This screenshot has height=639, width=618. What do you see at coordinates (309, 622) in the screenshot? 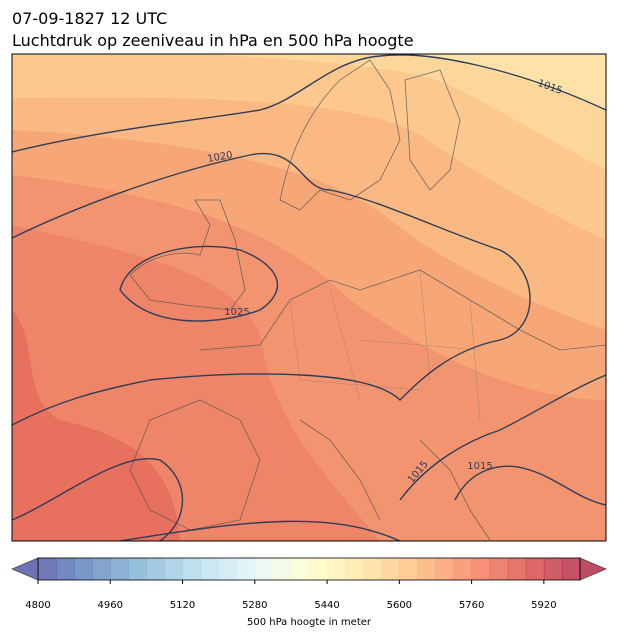
I see `colorbar-label: 500 hPa hoogte in meter` at bounding box center [309, 622].